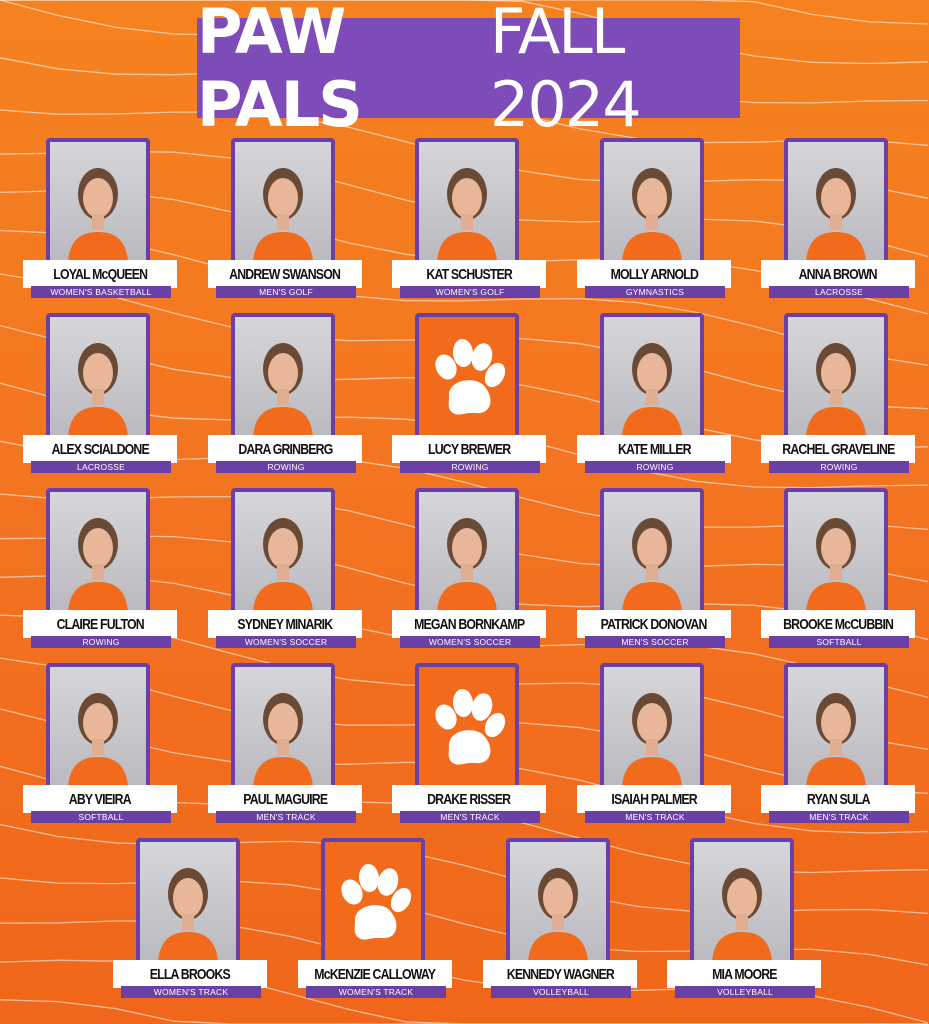 The image size is (929, 1024). I want to click on athlete-name: ISAIAH PALMER, so click(654, 799).